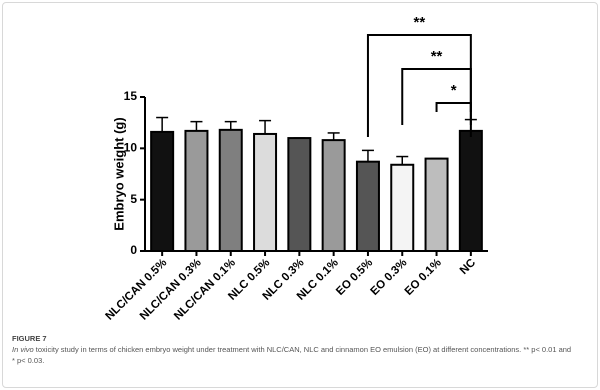 The height and width of the screenshot is (390, 600). I want to click on y-tick-label: 15, so click(131, 96).